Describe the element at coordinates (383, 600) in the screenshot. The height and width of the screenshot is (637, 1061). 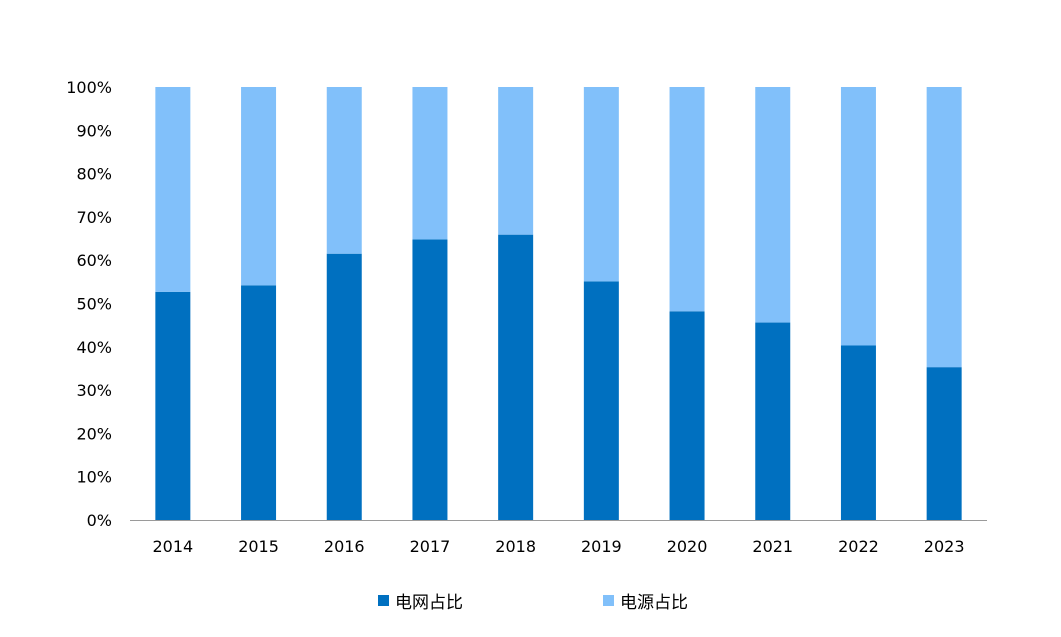
I see `legend-swatch-grid` at that location.